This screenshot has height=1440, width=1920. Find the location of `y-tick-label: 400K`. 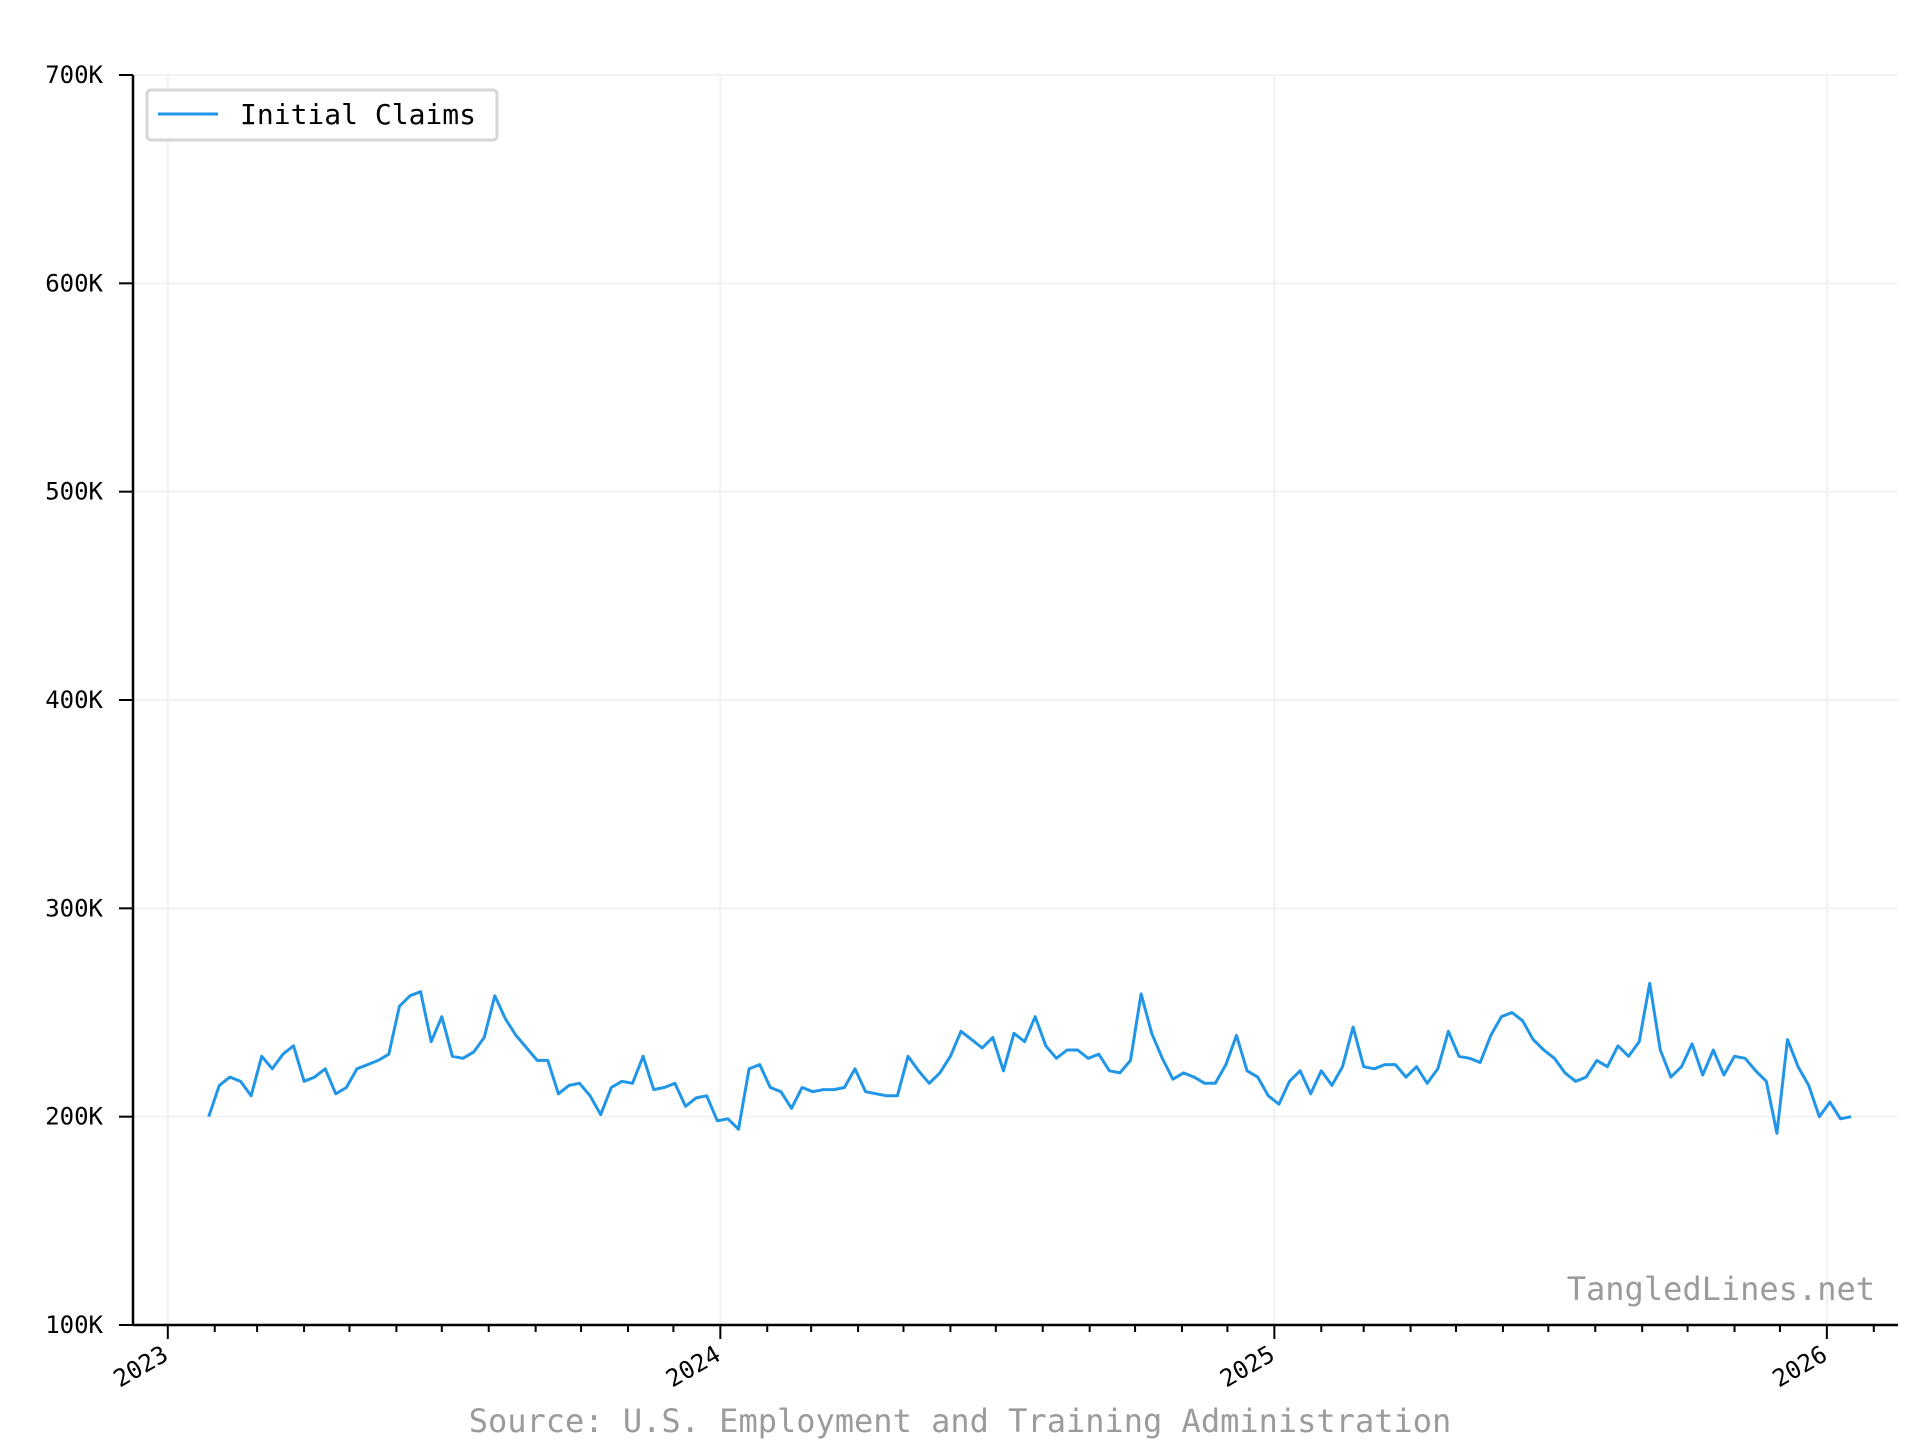

y-tick-label: 400K is located at coordinates (74, 700).